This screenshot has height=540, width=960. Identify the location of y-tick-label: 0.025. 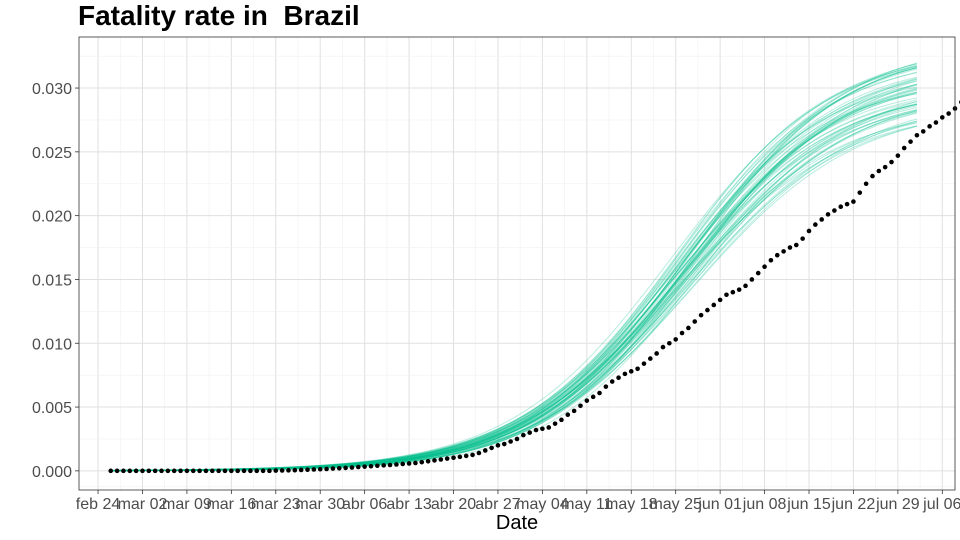
(52, 153).